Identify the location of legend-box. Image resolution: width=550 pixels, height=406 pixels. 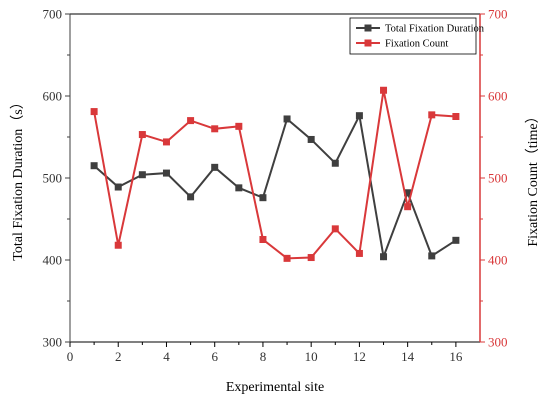
(413, 36).